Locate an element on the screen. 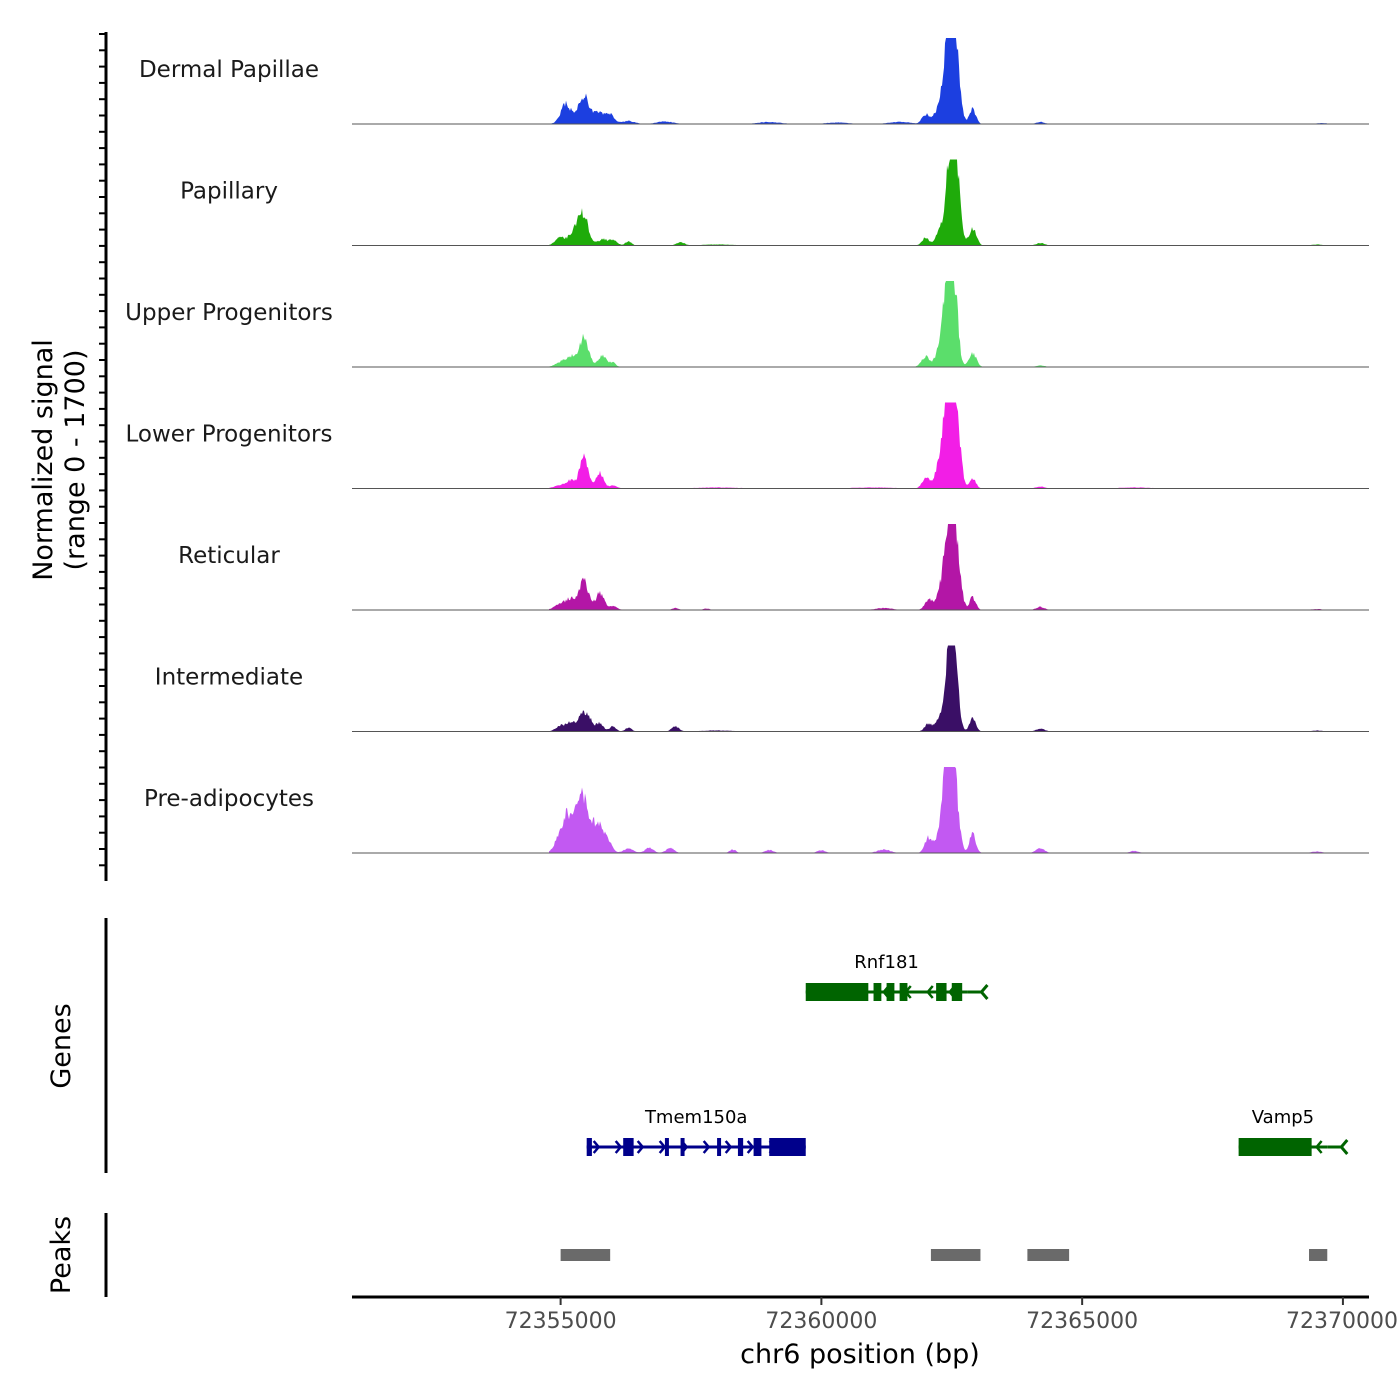  gene-annotation-track: Rnf181 Tmem150a Vamp5 is located at coordinates (967, 1054).